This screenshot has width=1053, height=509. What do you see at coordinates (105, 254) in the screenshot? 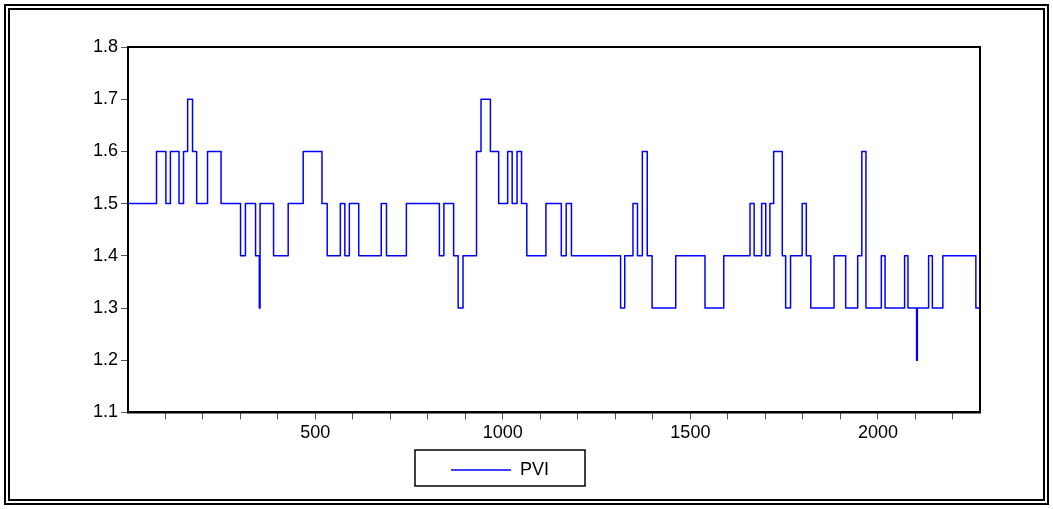
I see `y-tick-label: 1.4` at bounding box center [105, 254].